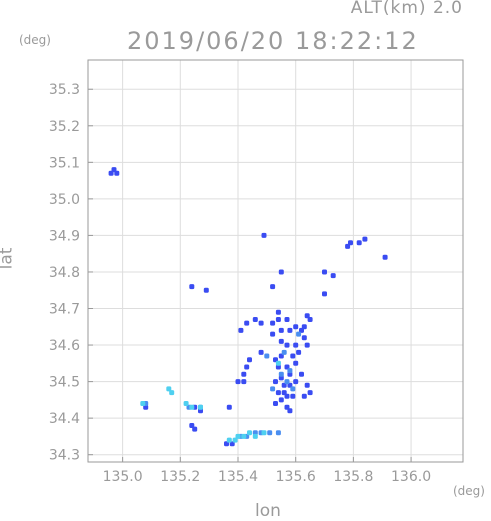 The image size is (491, 521). What do you see at coordinates (64, 127) in the screenshot?
I see `y-tick-label: 35.2` at bounding box center [64, 127].